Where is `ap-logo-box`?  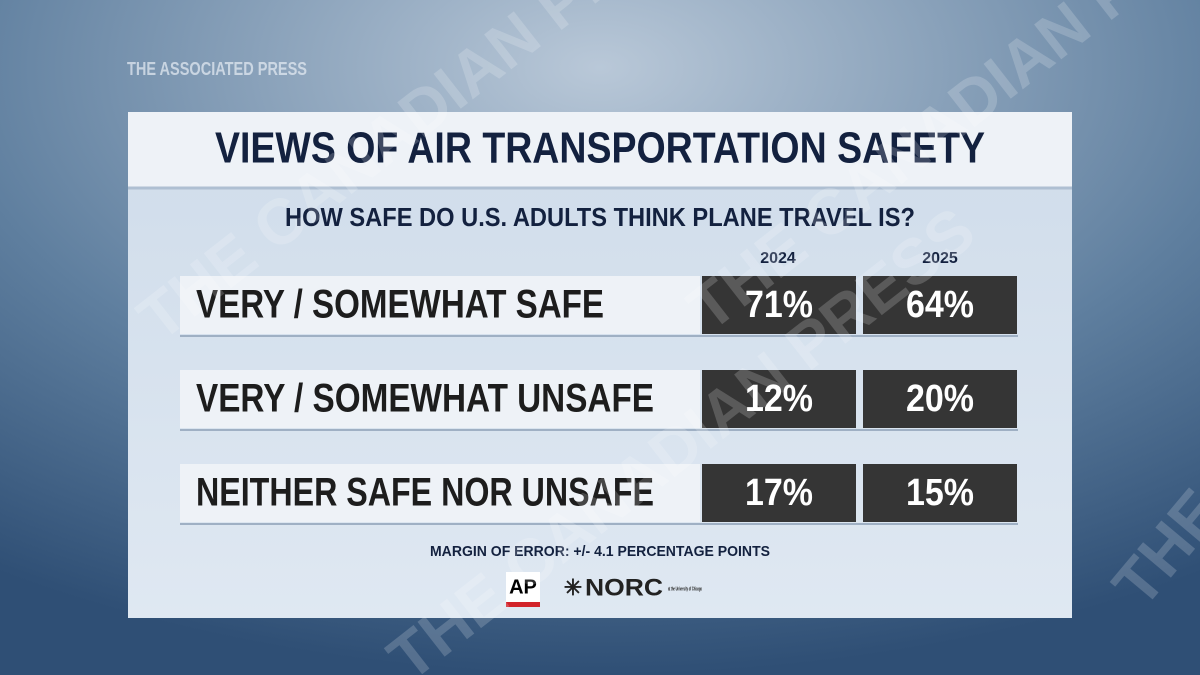 ap-logo-box is located at coordinates (523, 589).